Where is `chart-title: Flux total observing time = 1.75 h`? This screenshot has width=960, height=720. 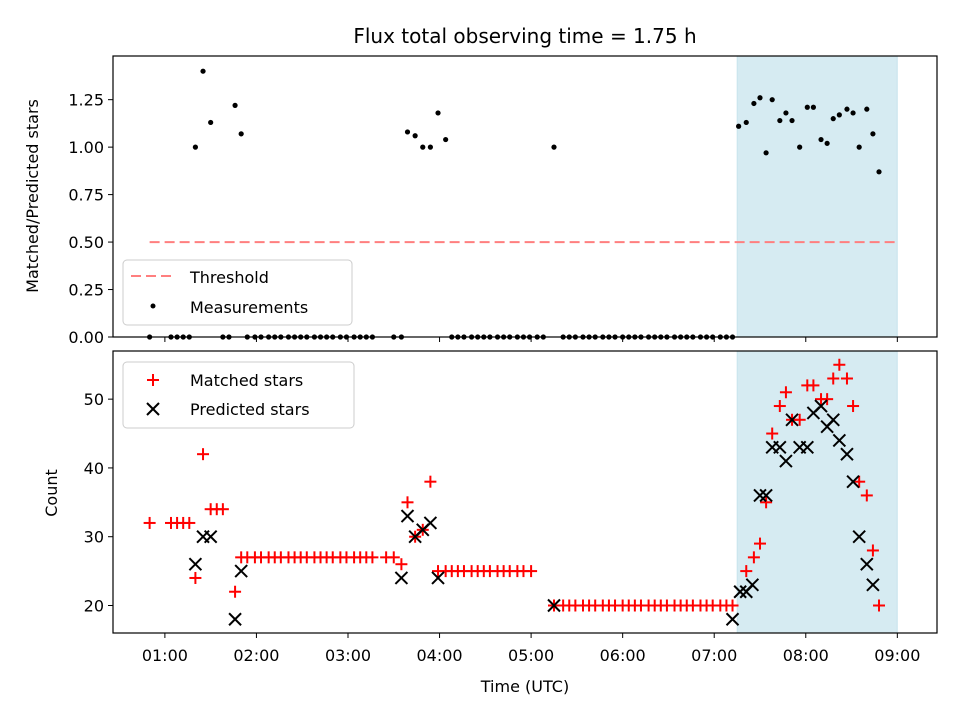 chart-title: Flux total observing time = 1.75 h is located at coordinates (524, 36).